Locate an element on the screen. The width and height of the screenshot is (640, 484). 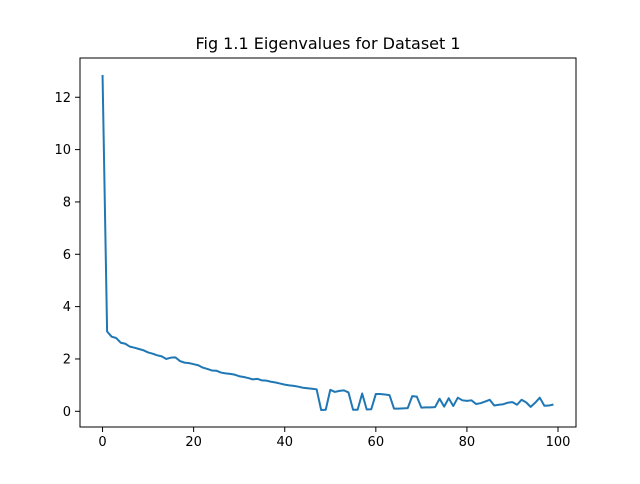
y-tick-label: 4 is located at coordinates (67, 307).